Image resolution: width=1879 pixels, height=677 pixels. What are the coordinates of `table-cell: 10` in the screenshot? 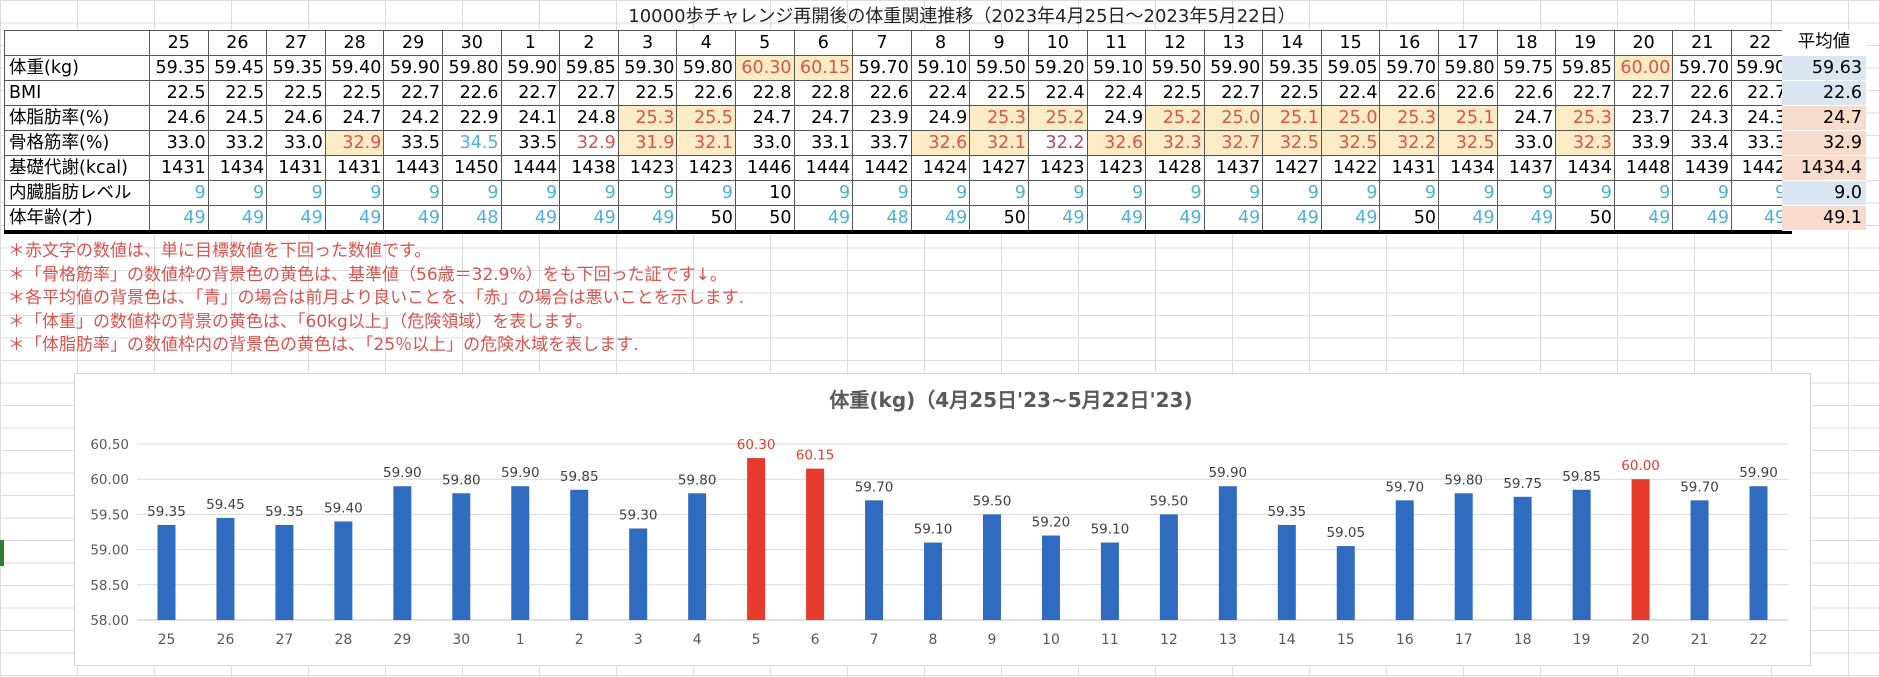 It's located at (764, 193).